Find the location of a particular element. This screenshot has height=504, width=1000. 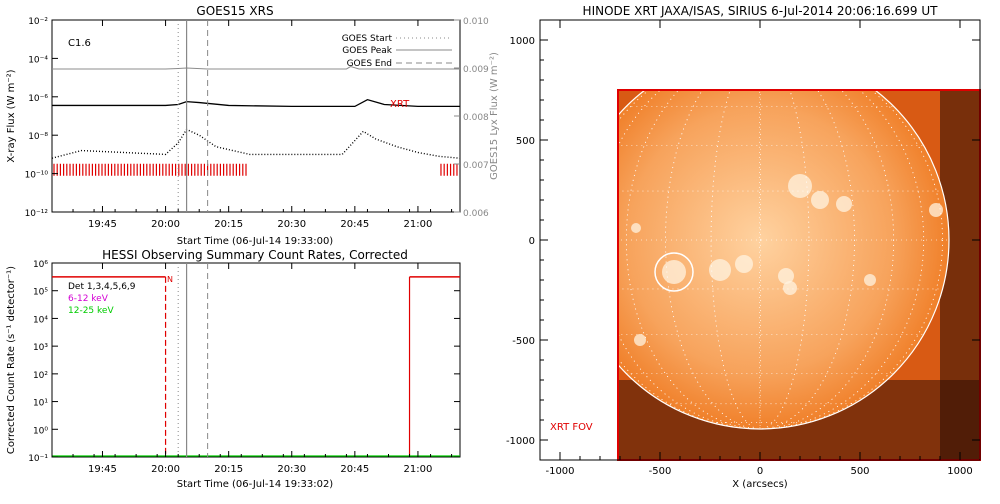

hessi-y-tick-label: 10³ is located at coordinates (40, 348).